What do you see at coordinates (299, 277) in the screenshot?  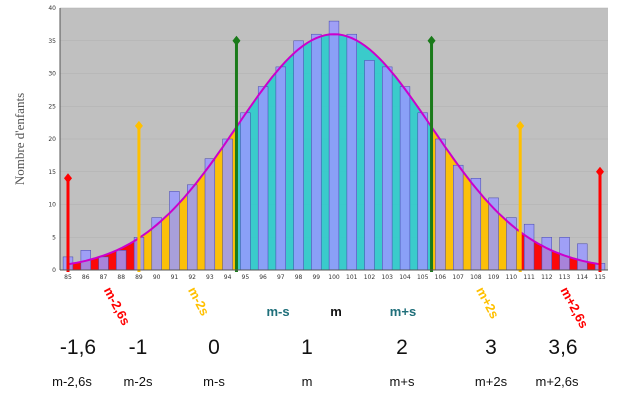 I see `x-tick-label: 98` at bounding box center [299, 277].